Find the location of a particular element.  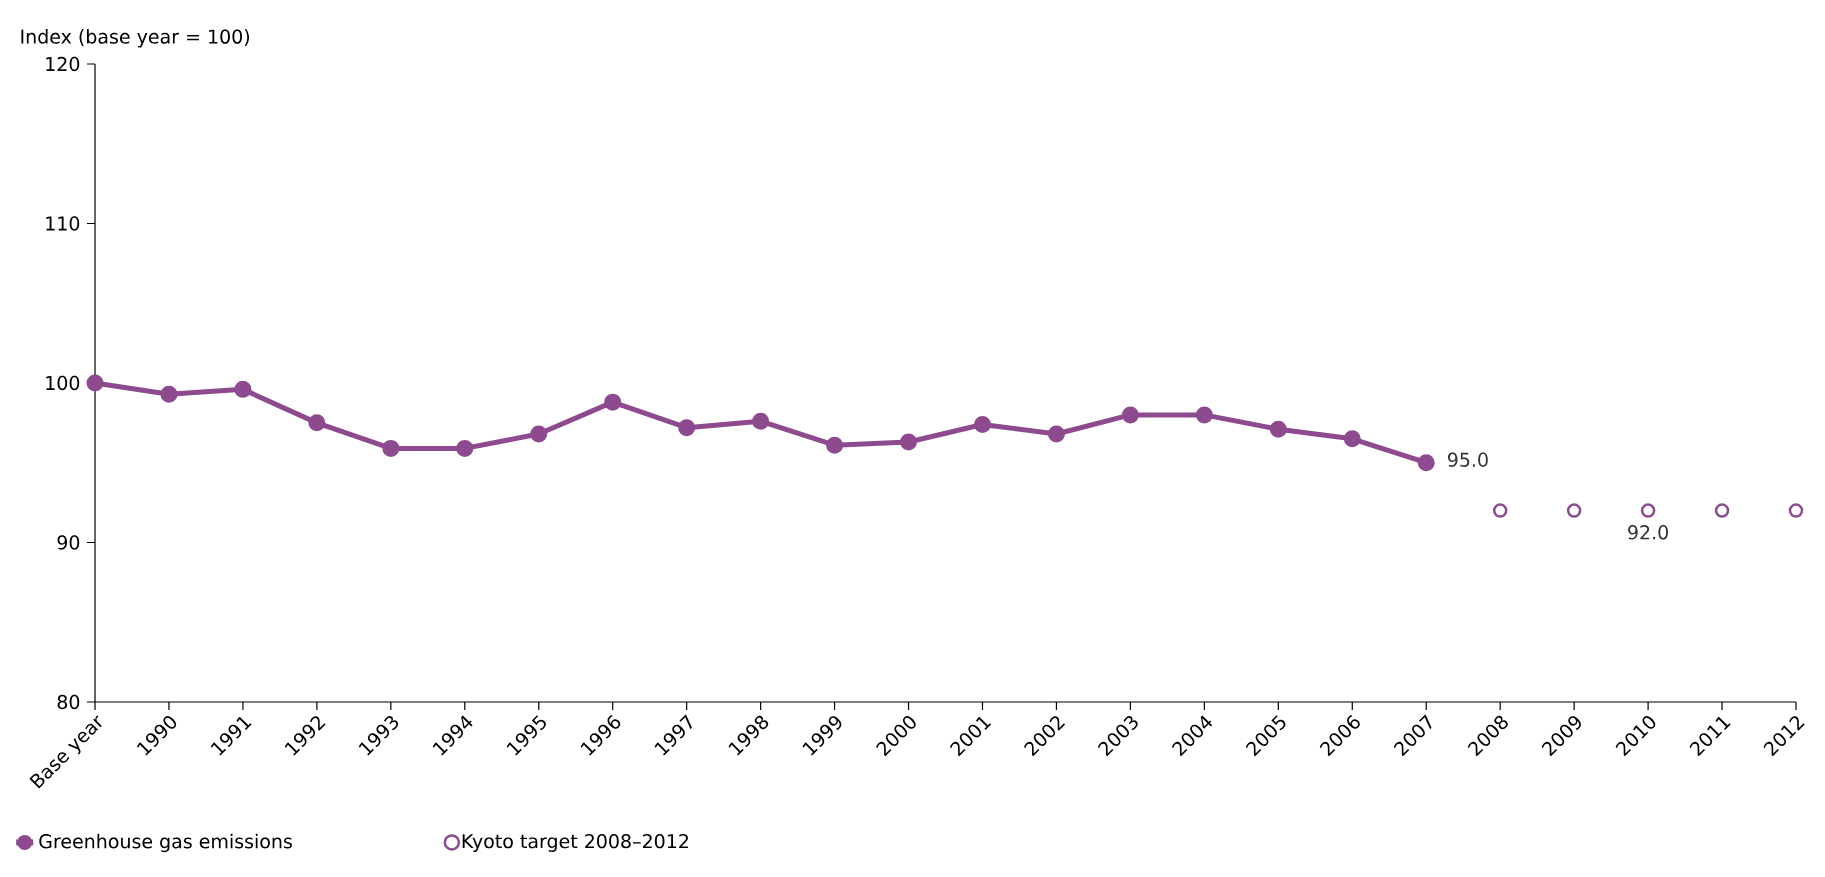

y-tick-label: 90 is located at coordinates (68, 542).